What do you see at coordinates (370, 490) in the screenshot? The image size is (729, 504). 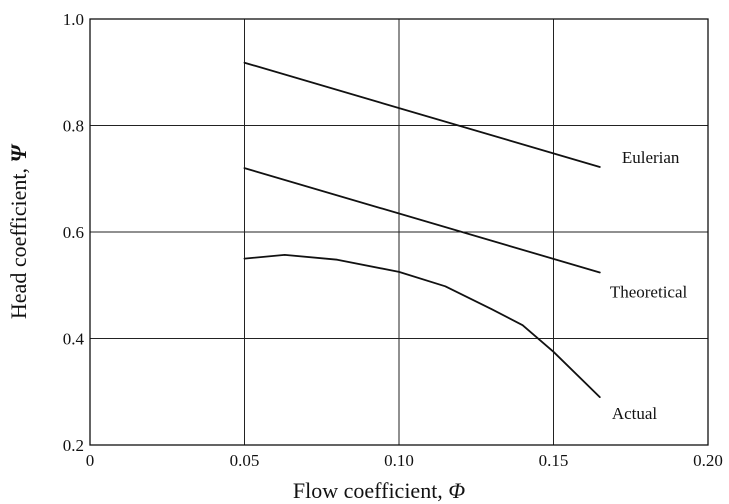 I see `x-axis-title-text: Flow coefficient,` at bounding box center [370, 490].